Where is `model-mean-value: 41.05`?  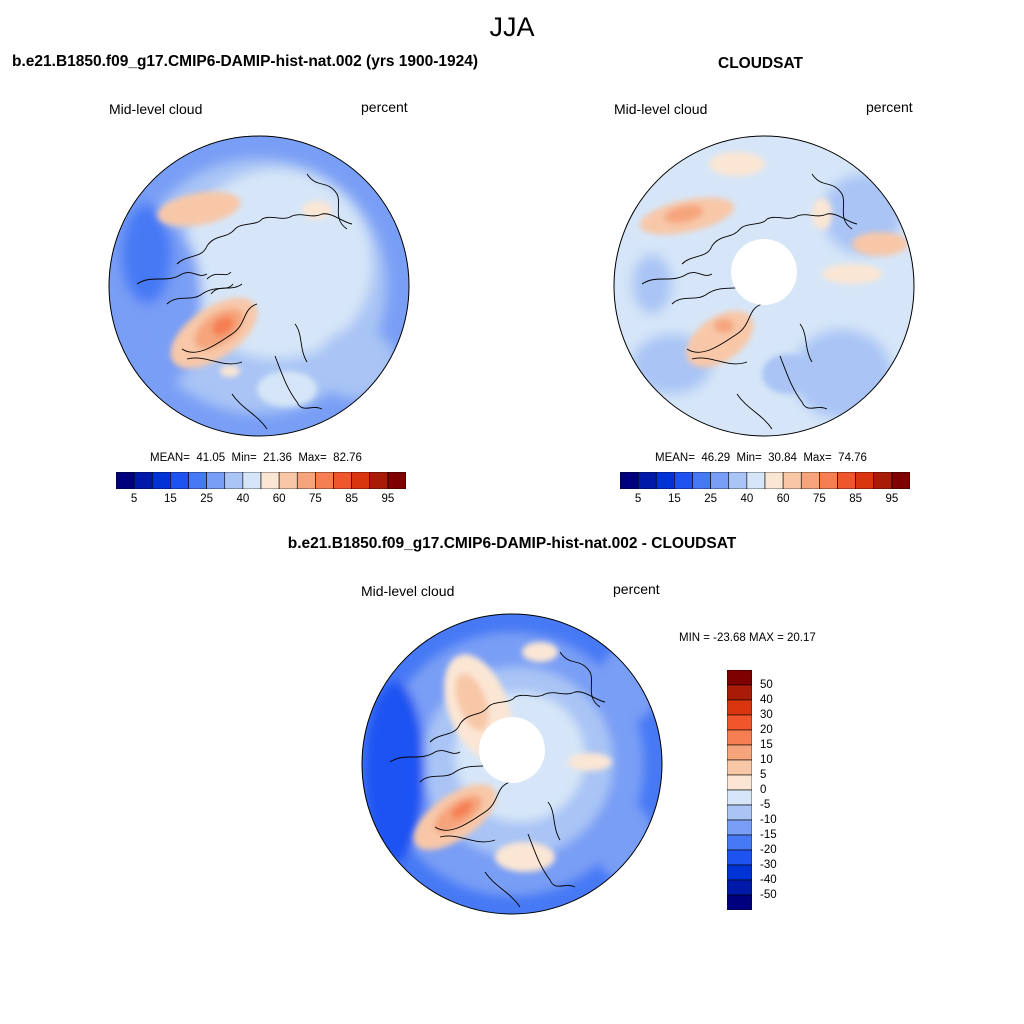 model-mean-value: 41.05 is located at coordinates (211, 458).